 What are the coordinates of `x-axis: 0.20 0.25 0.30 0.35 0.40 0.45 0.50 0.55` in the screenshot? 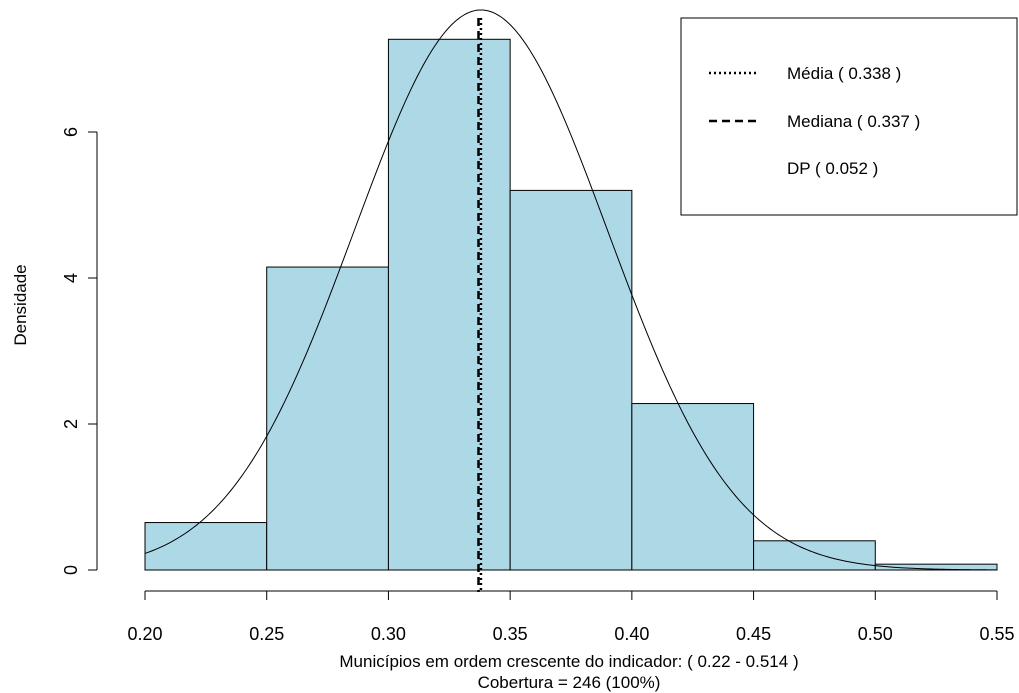 It's located at (571, 617).